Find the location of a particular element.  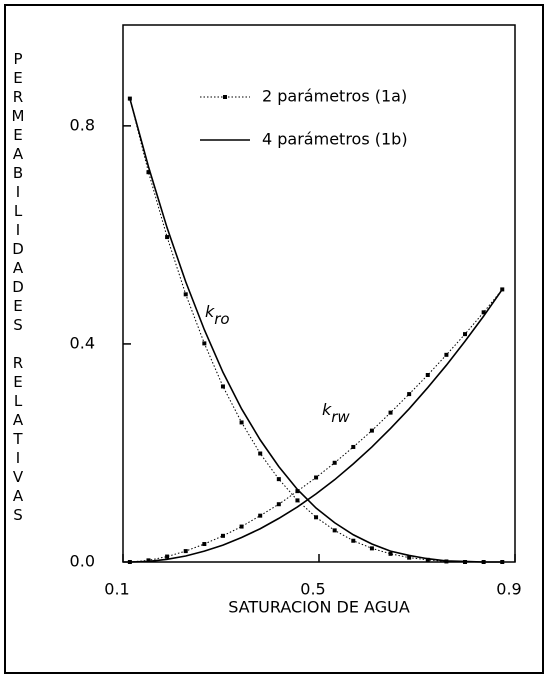

y-tick-label: 0.4 is located at coordinates (82, 342).